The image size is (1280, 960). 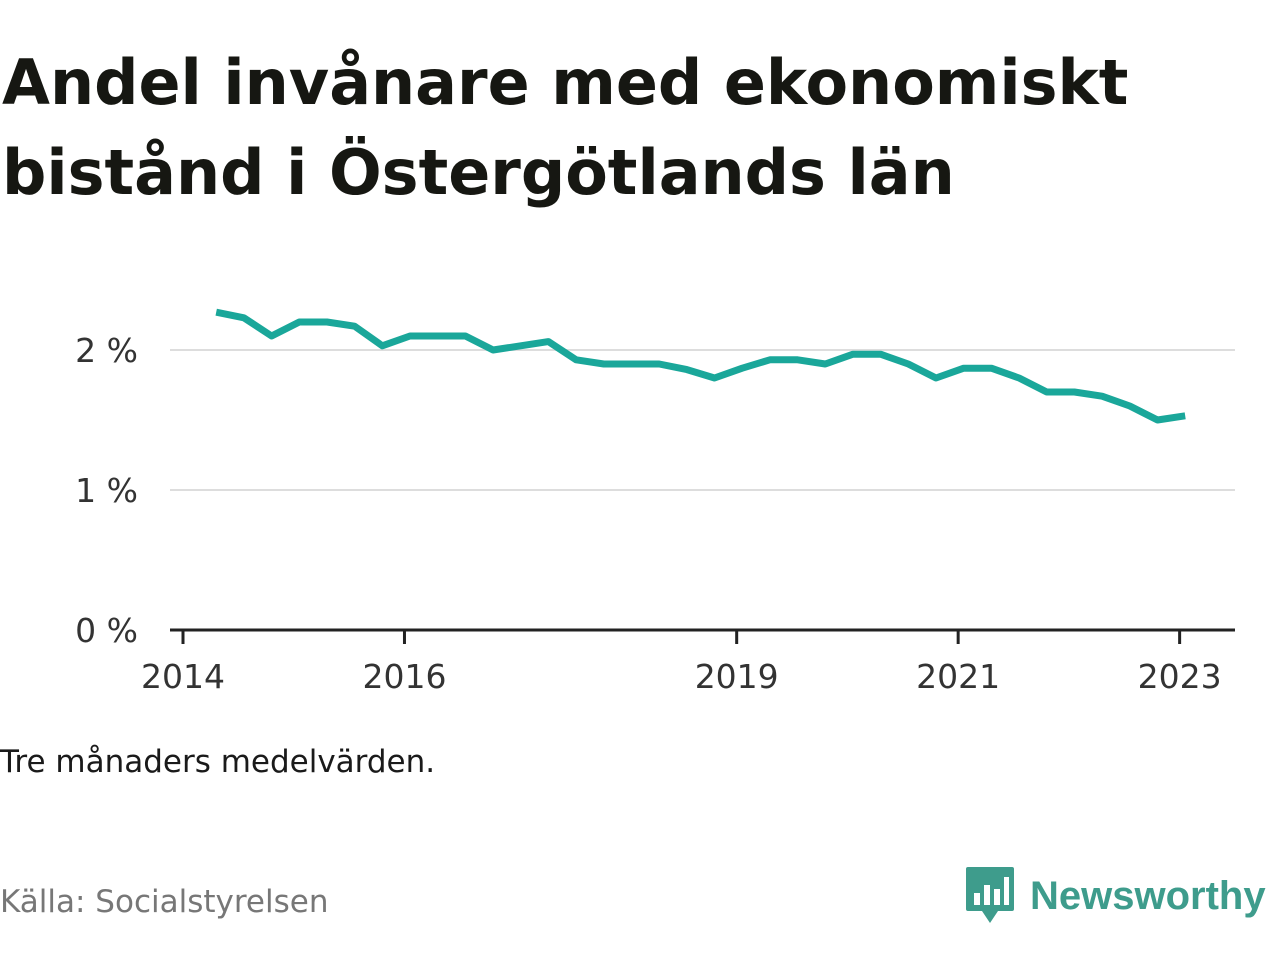 I want to click on y-axis-labels: 0 % 1 % 2 %, so click(x=106, y=490).